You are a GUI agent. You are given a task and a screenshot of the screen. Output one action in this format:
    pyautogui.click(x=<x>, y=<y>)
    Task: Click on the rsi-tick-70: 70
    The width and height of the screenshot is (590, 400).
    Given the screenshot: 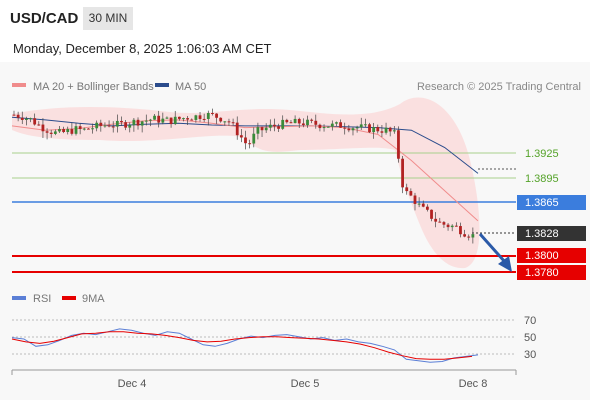 What is the action you would take?
    pyautogui.click(x=530, y=321)
    